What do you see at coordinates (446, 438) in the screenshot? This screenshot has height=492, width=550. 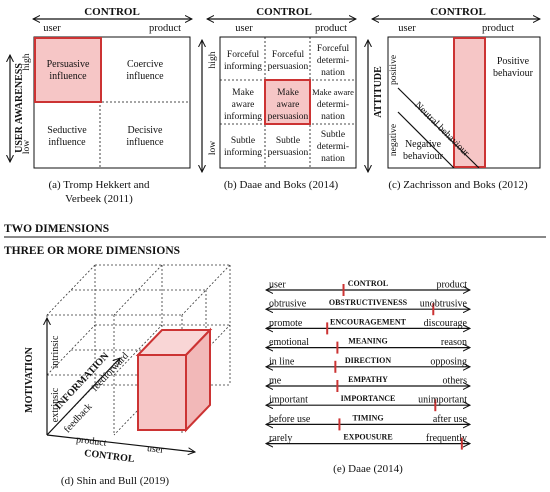 I see `scale-right-label: frequently` at bounding box center [446, 438].